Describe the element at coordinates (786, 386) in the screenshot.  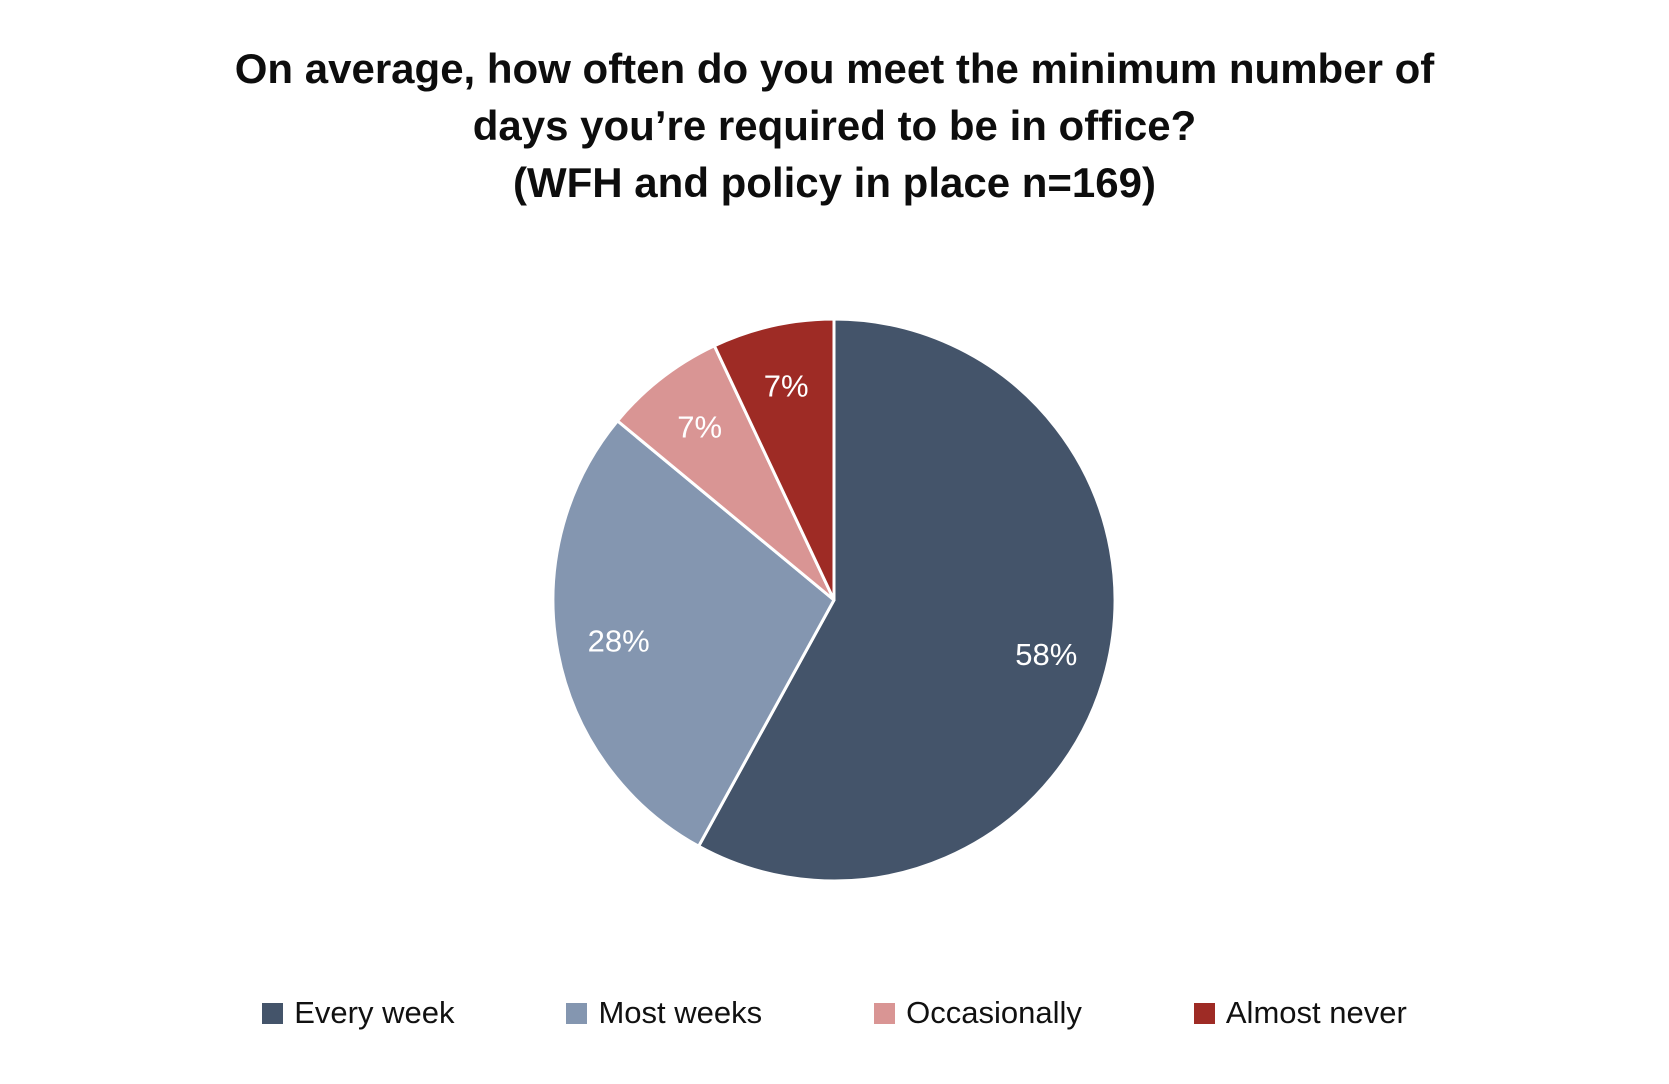
I see `data-label-almost-never: 7%` at that location.